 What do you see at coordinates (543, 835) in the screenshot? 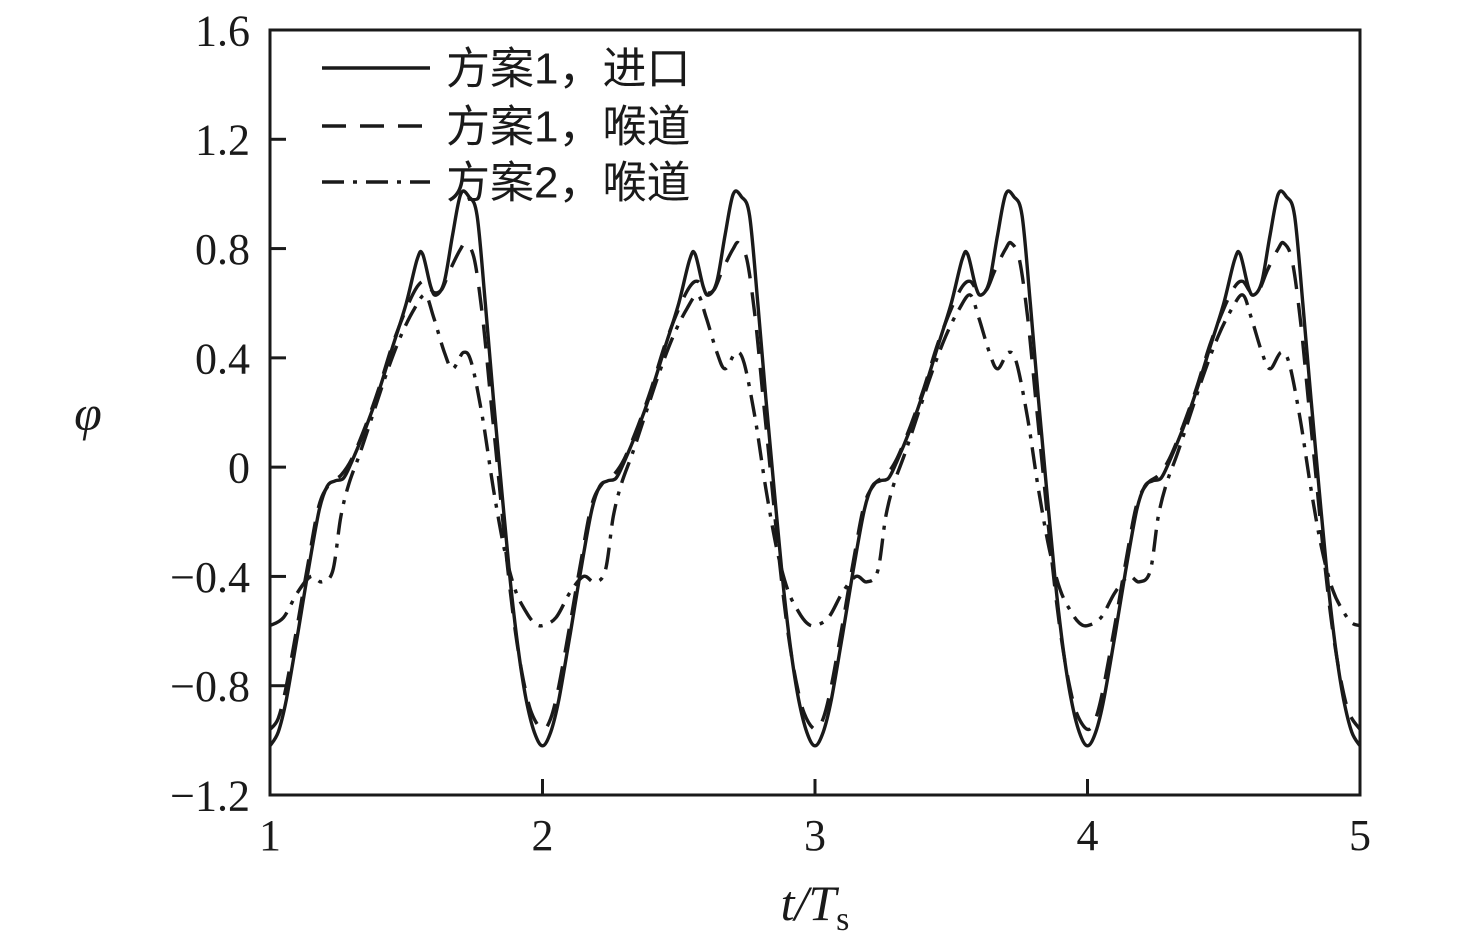
I see `x-tick-label: 2` at bounding box center [543, 835].